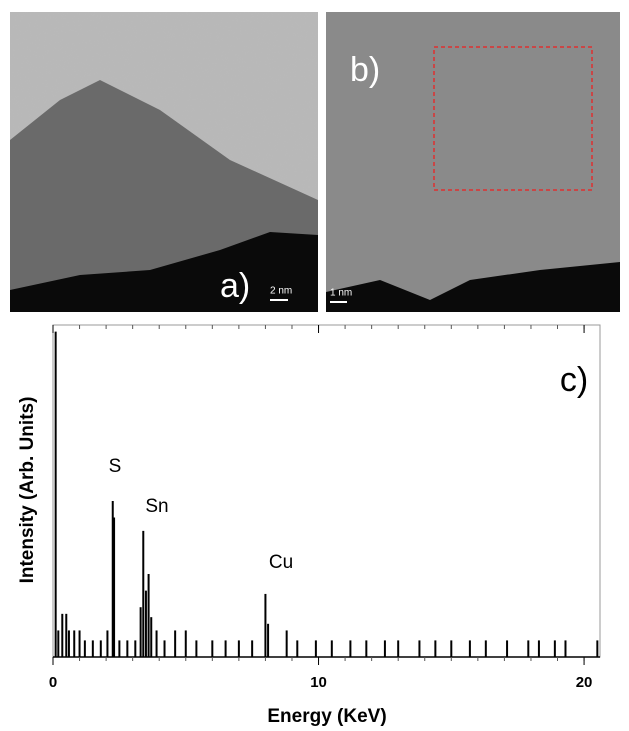 The image size is (629, 731). What do you see at coordinates (513, 118) in the screenshot?
I see `selection-box` at bounding box center [513, 118].